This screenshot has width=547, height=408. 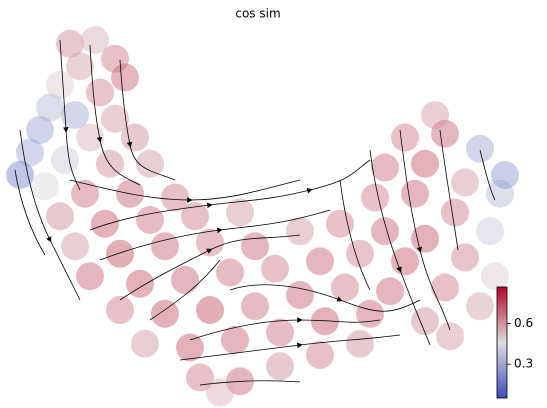 What do you see at coordinates (502, 342) in the screenshot?
I see `colorbar` at bounding box center [502, 342].